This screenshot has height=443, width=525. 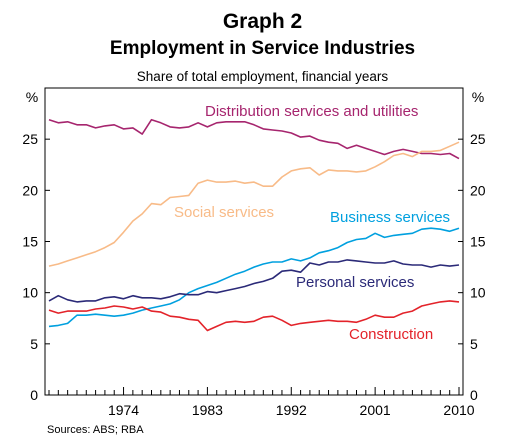 I want to click on x-tick-label: 1983, so click(x=207, y=410).